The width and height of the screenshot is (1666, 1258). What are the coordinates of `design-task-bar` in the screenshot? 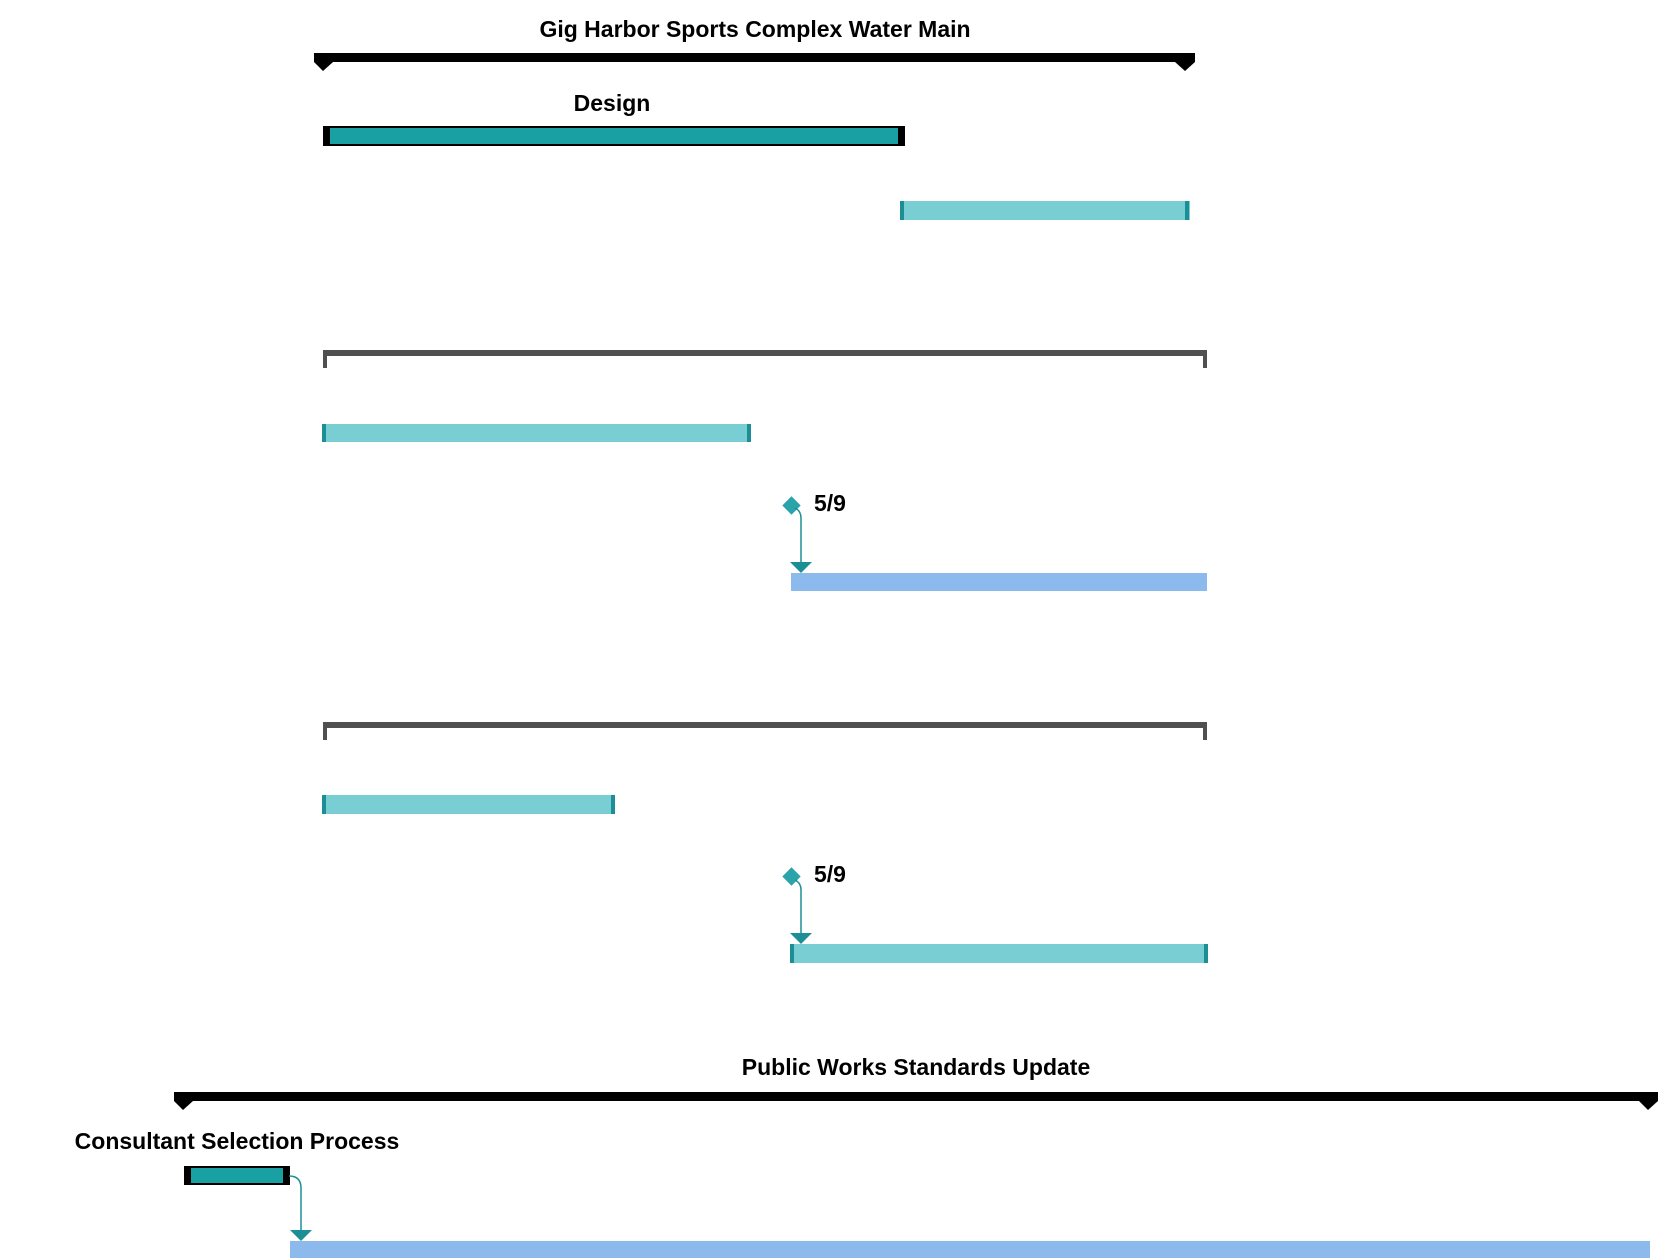 It's located at (614, 136).